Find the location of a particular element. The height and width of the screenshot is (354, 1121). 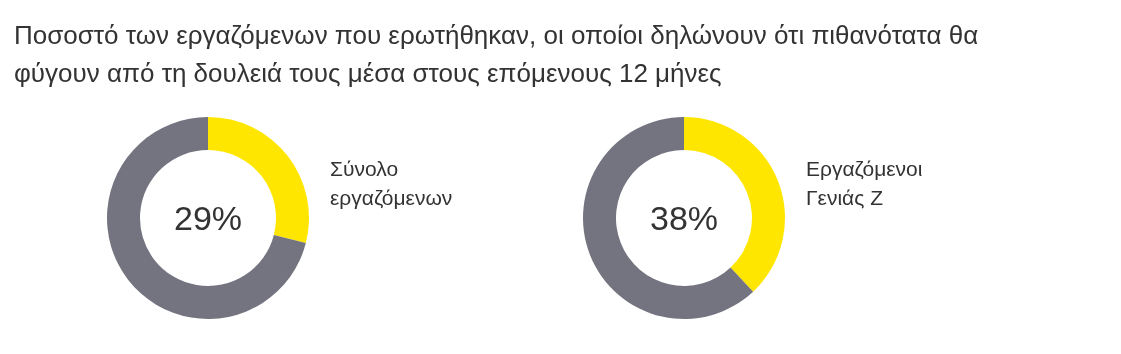

text: 29% is located at coordinates (208, 218).